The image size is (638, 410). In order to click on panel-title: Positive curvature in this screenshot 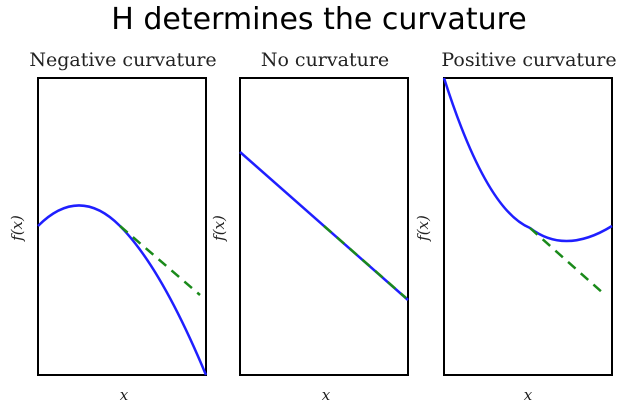, I will do `click(528, 60)`.